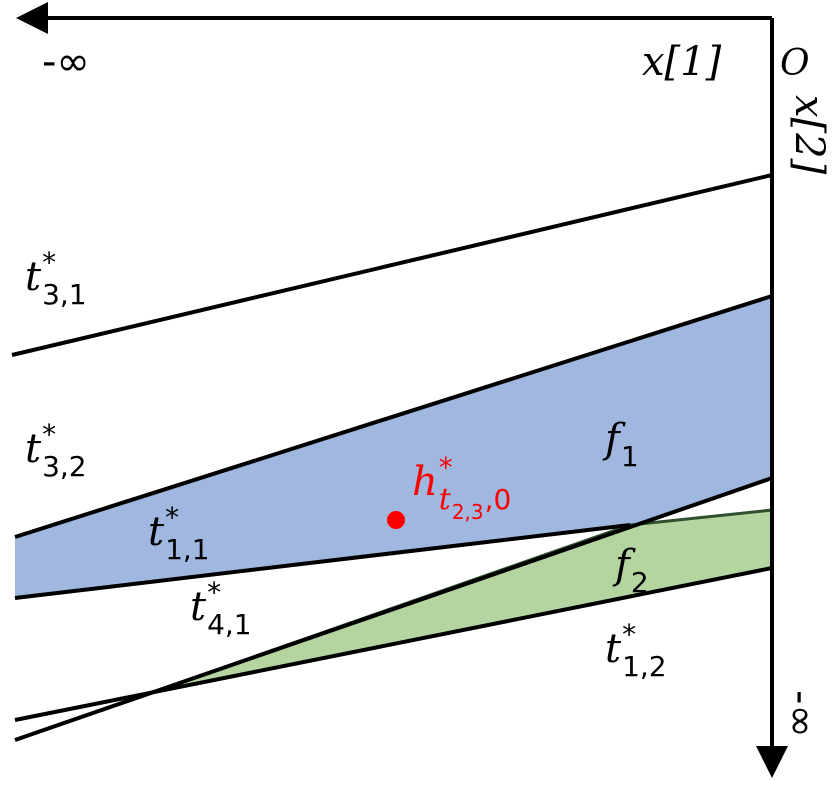 The height and width of the screenshot is (796, 838). Describe the element at coordinates (809, 135) in the screenshot. I see `x2-label: x[2]` at that location.